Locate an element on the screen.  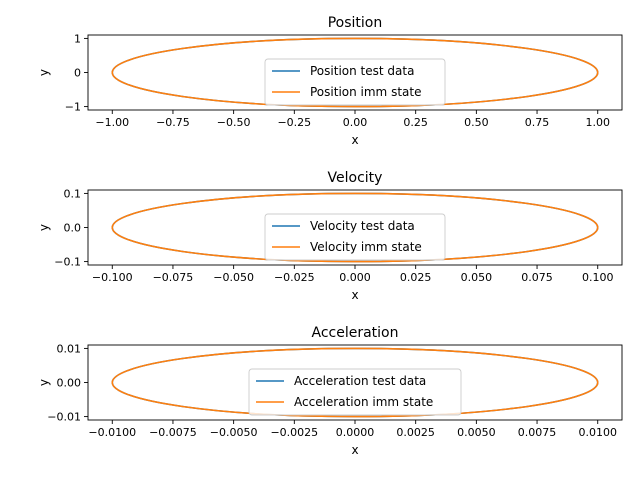
x-tick-label: 0.025 is located at coordinates (416, 277).